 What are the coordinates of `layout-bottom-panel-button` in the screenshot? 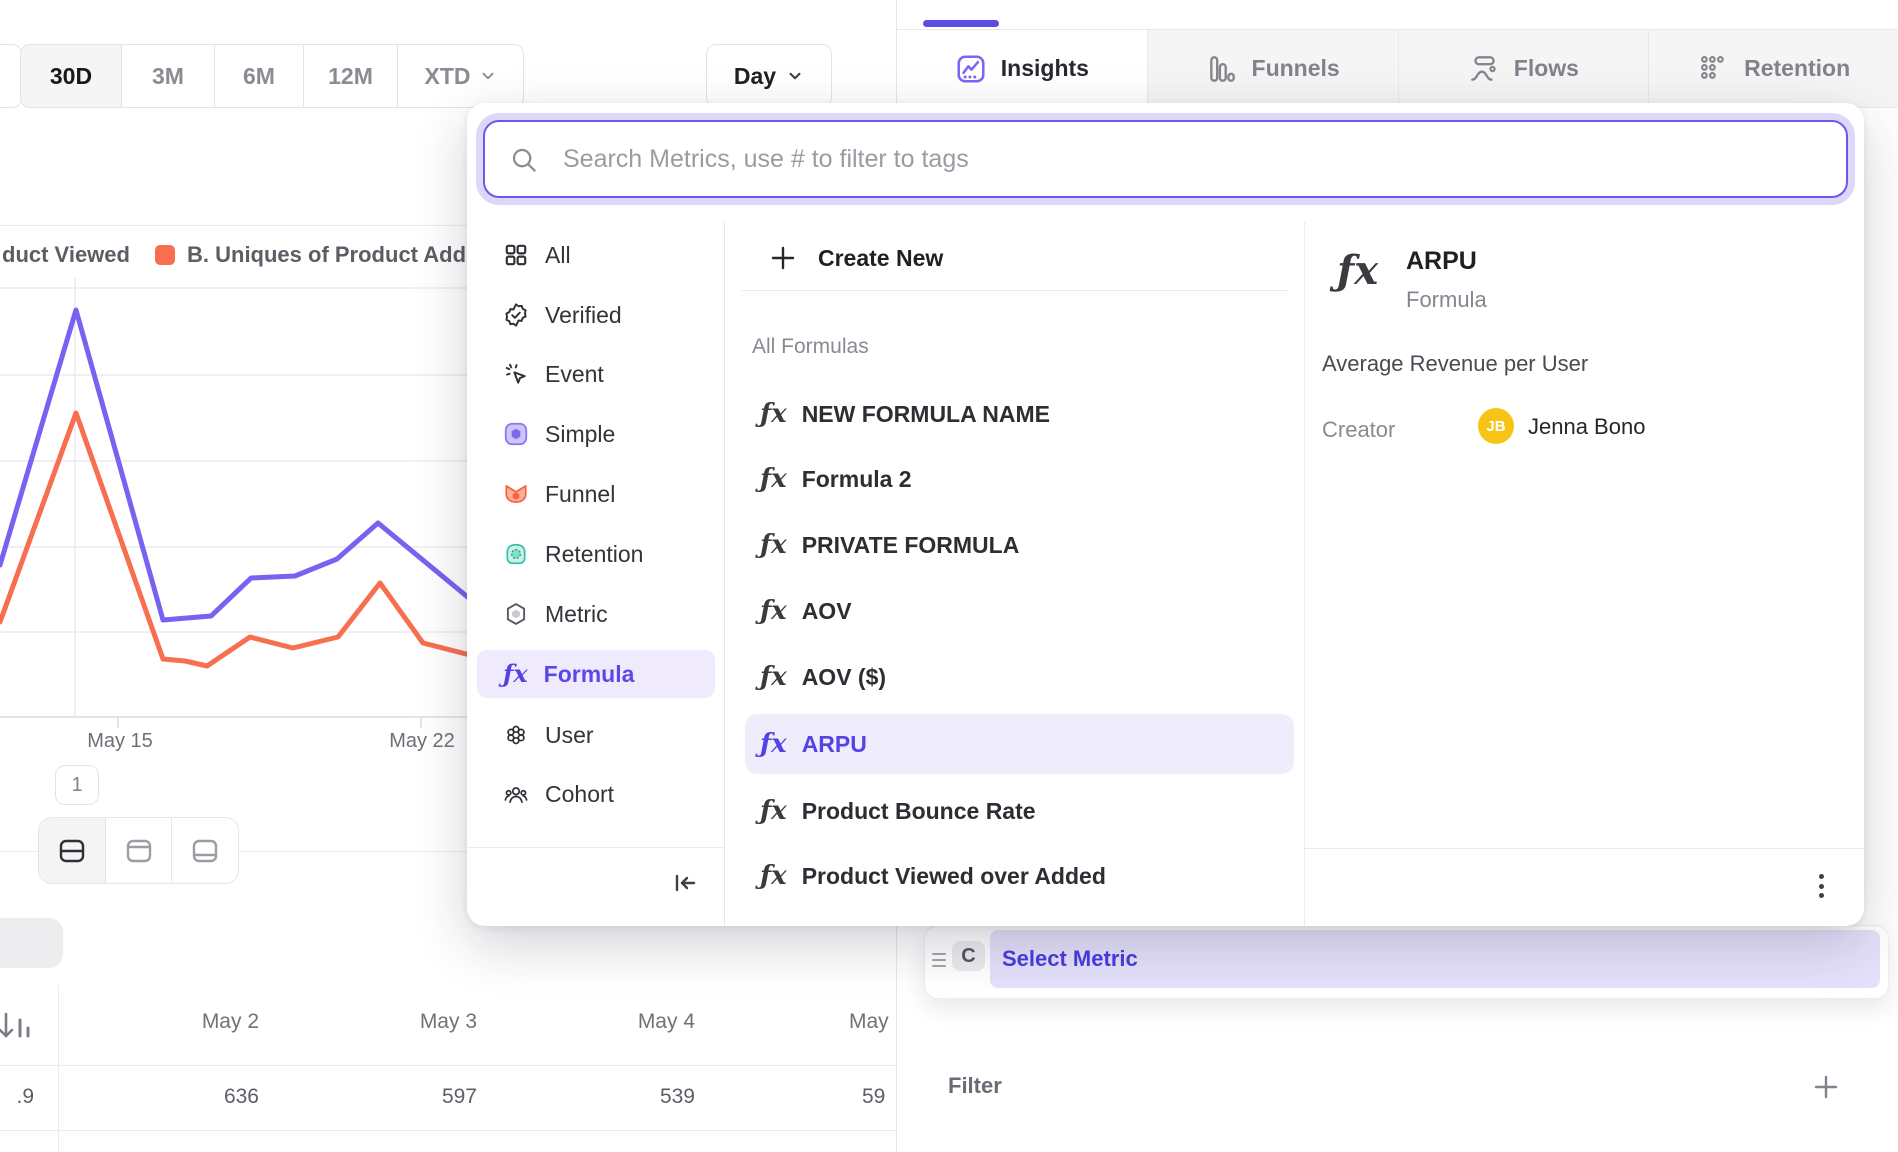 It's located at (204, 850).